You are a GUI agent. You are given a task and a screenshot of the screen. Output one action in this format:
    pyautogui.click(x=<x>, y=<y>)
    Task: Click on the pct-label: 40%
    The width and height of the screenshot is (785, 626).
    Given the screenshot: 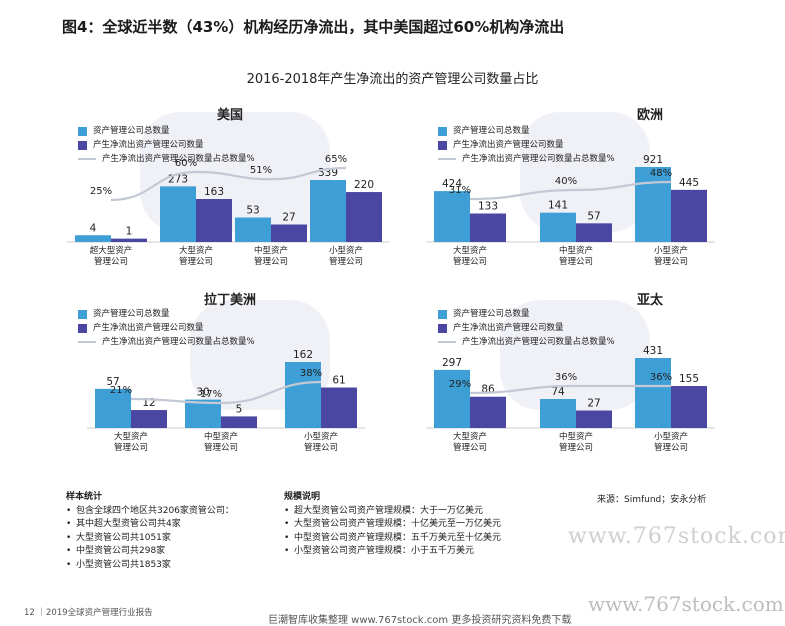 What is the action you would take?
    pyautogui.click(x=566, y=181)
    